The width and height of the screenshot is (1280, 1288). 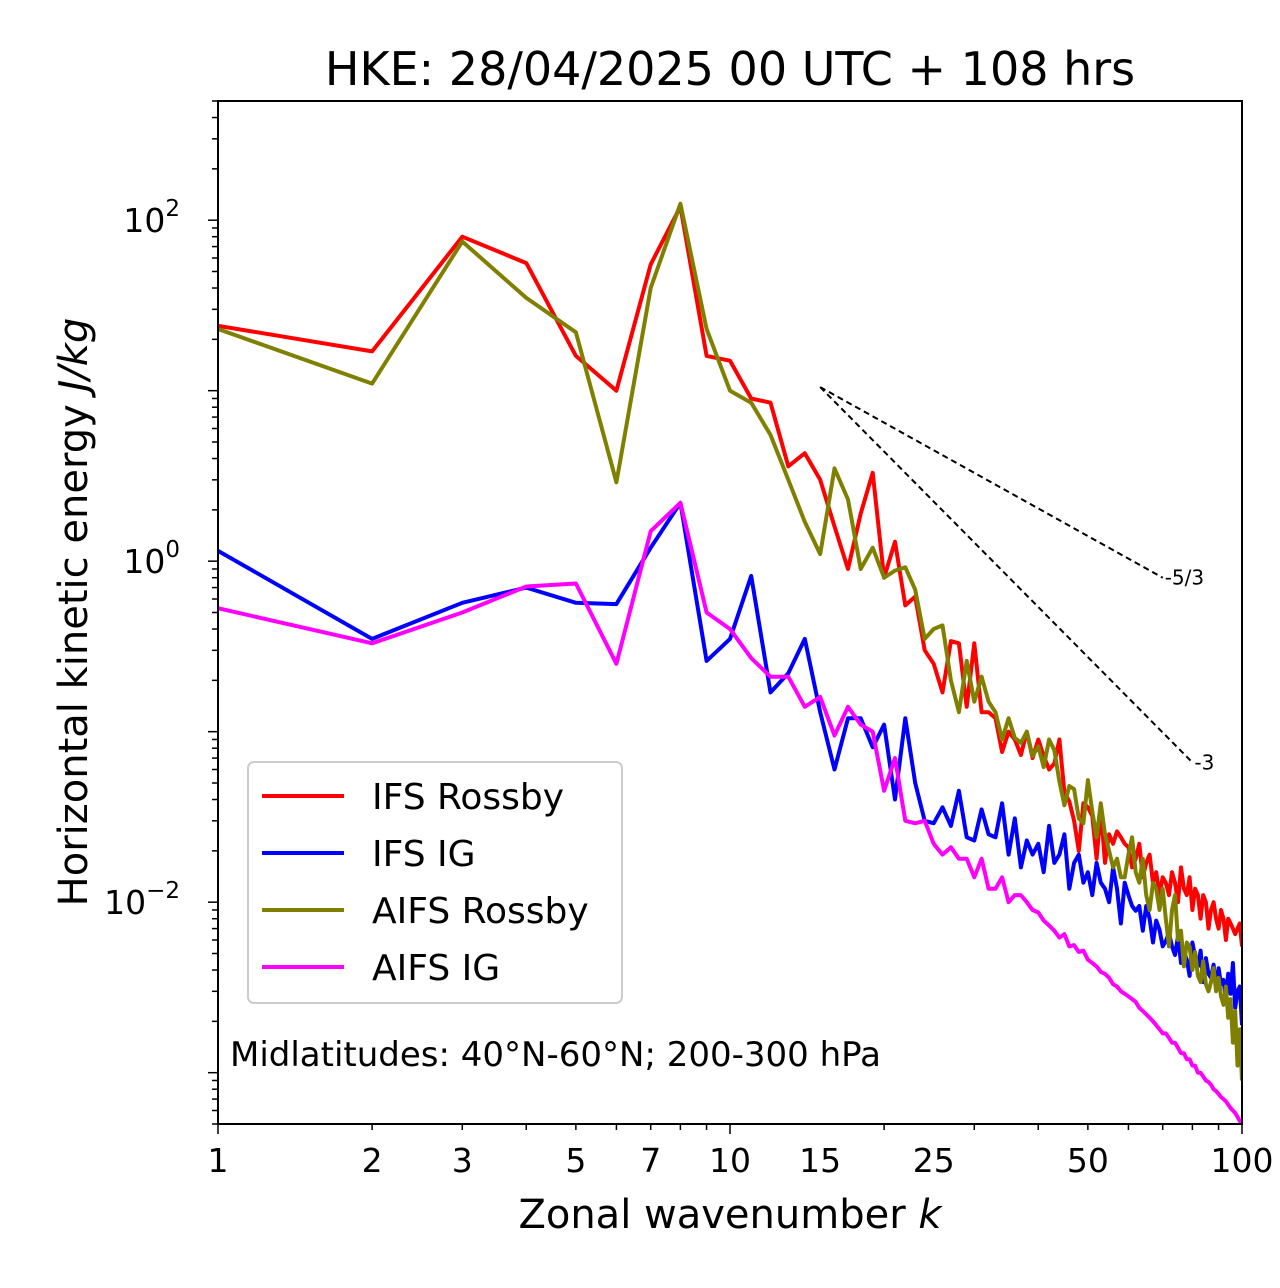 What do you see at coordinates (730, 69) in the screenshot?
I see `chart-title: HKE: 28/04/2025 00 UTC + 108 hrs` at bounding box center [730, 69].